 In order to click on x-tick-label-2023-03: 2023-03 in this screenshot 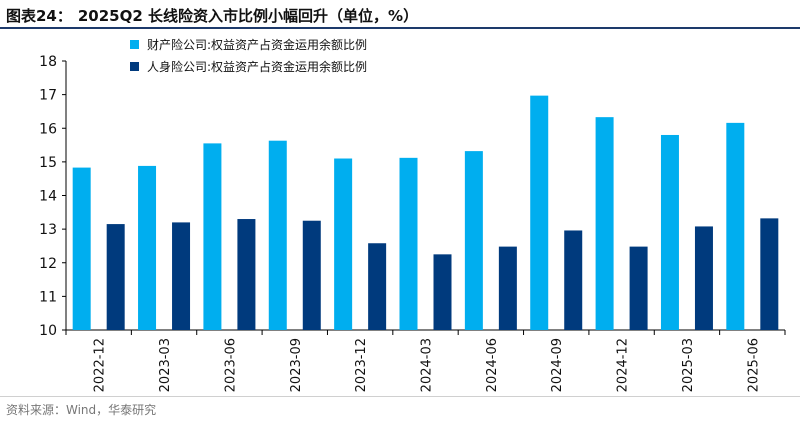, I will do `click(165, 365)`.